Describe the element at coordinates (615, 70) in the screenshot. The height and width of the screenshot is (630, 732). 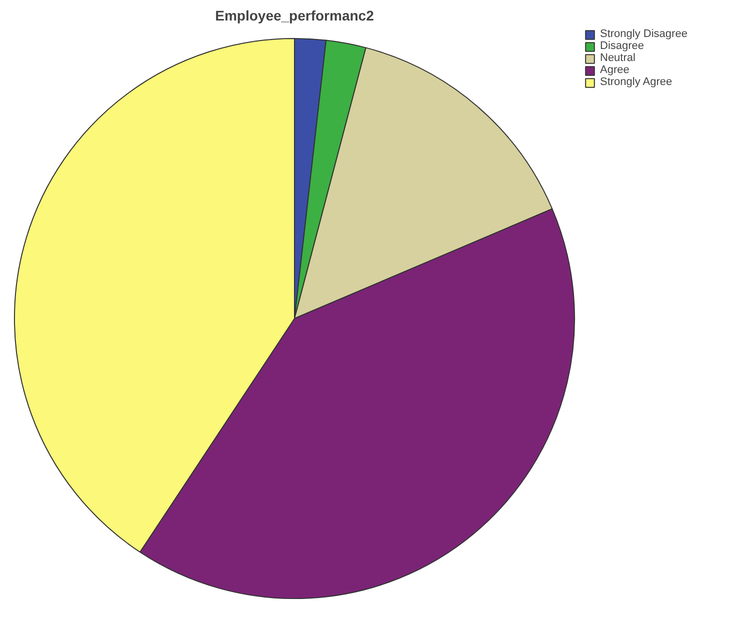
I see `legend-label: Agree` at that location.